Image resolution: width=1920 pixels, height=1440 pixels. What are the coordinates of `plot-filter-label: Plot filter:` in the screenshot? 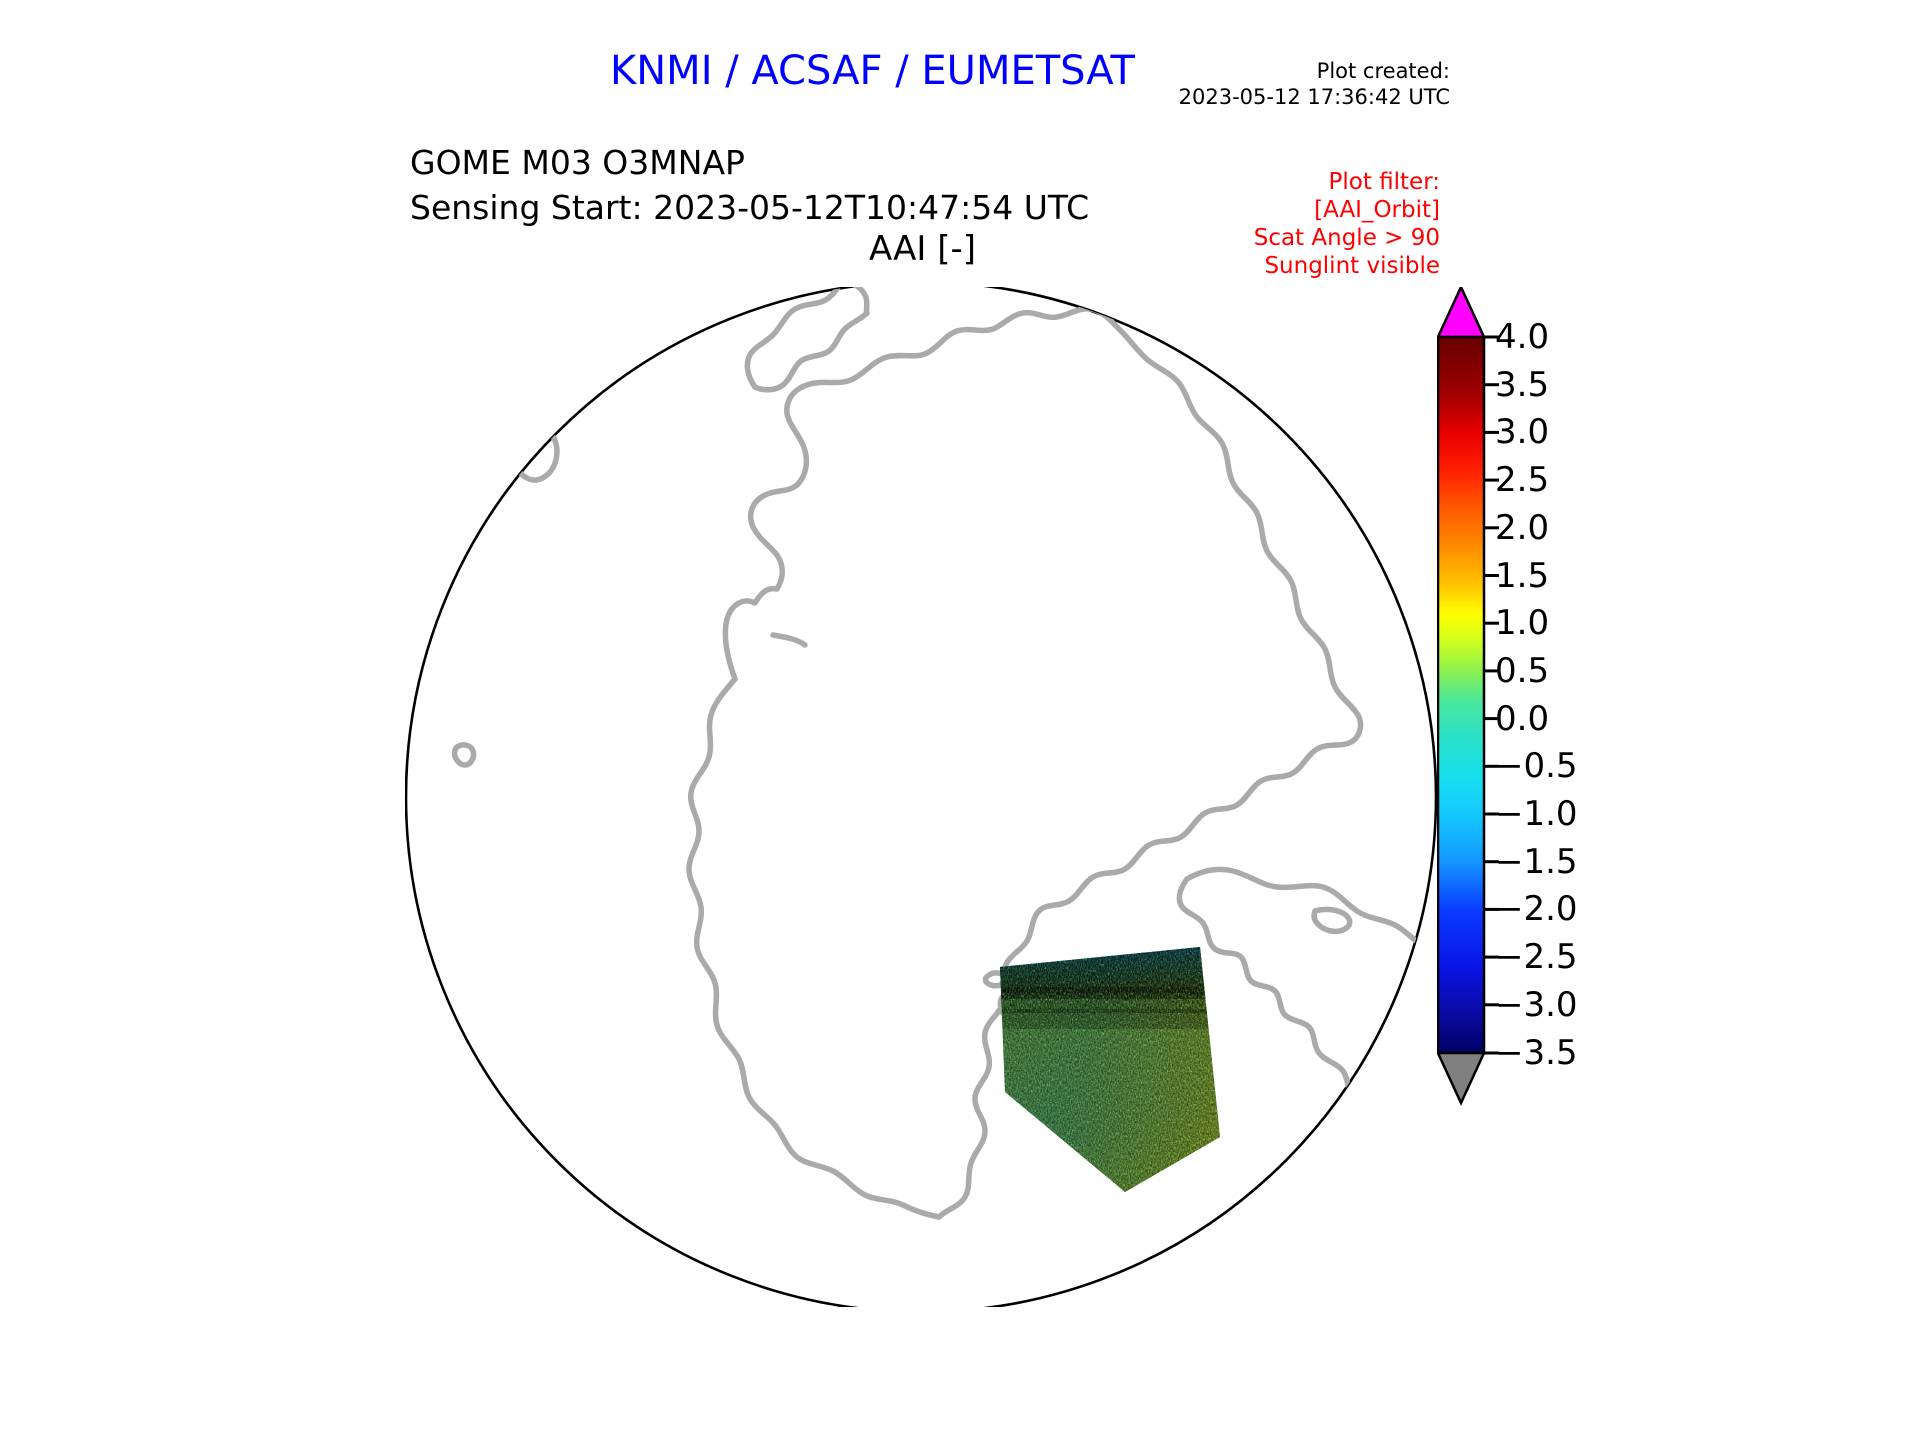 It's located at (1384, 182).